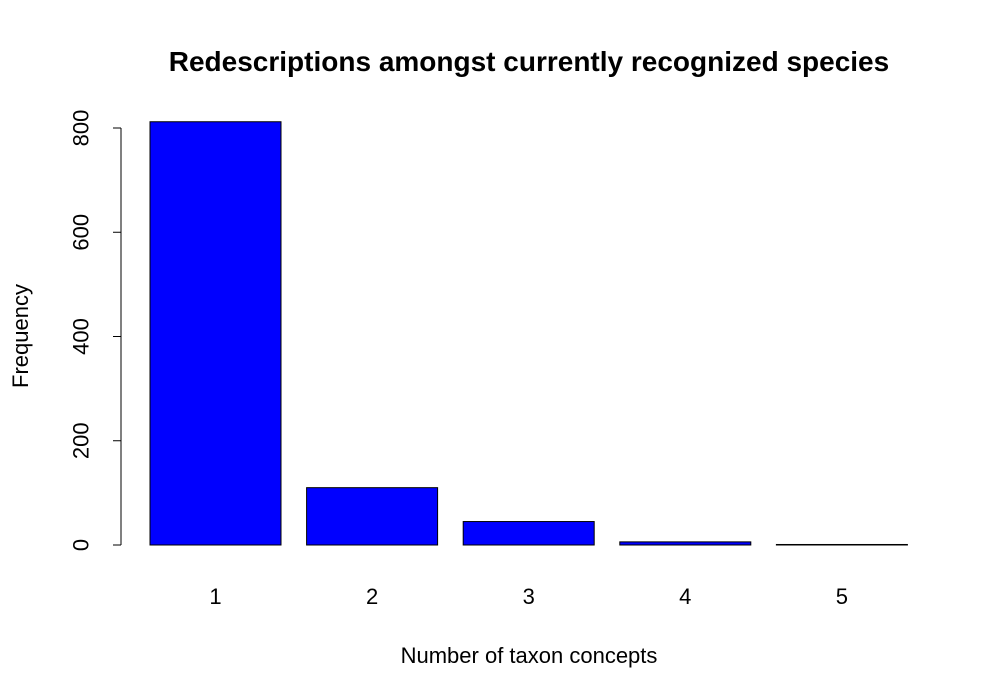 This screenshot has height=700, width=1000. Describe the element at coordinates (95, 330) in the screenshot. I see `y-axis: 0 200 400 600 800` at that location.